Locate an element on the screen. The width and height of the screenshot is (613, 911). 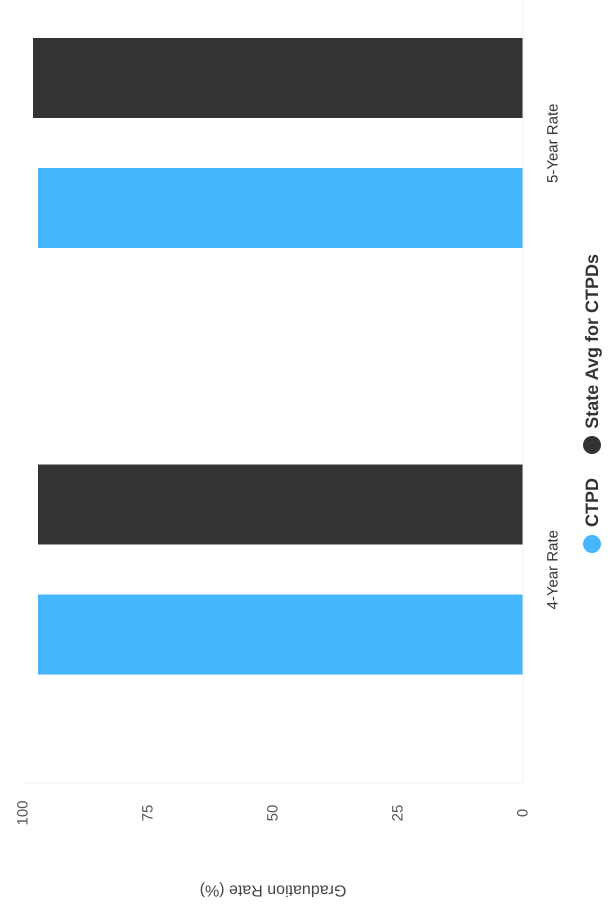
x-axis-title: Graduation Rate (%) is located at coordinates (273, 890).